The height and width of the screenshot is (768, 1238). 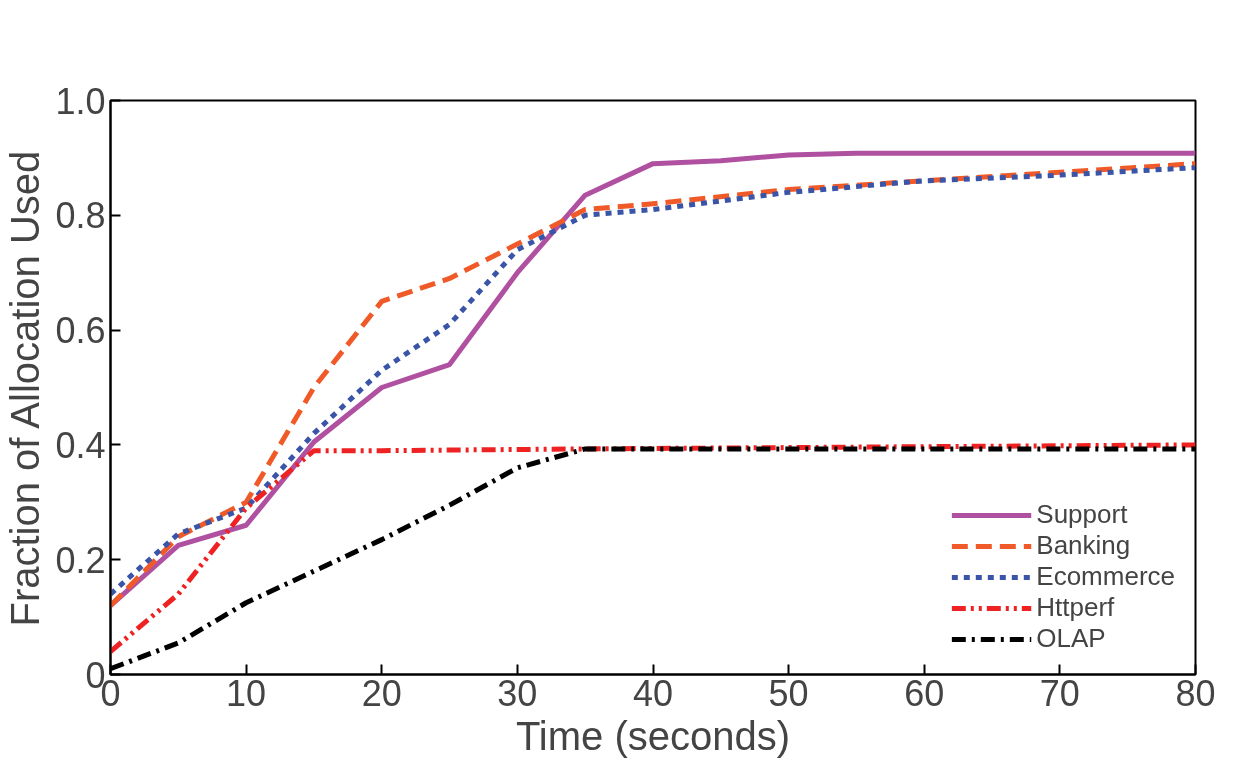 What do you see at coordinates (1082, 514) in the screenshot?
I see `legend-label: Support` at bounding box center [1082, 514].